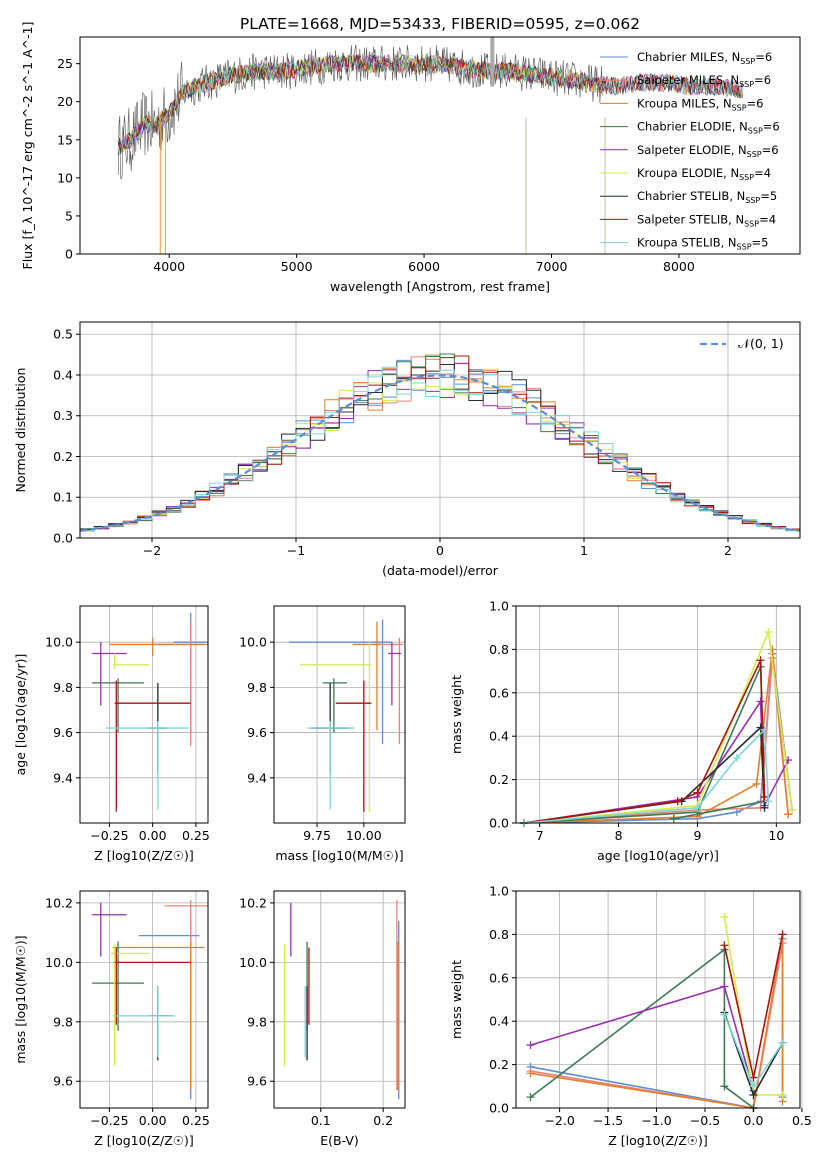 The width and height of the screenshot is (819, 1170). Describe the element at coordinates (679, 266) in the screenshot. I see `x-tick-label: 8000` at that location.